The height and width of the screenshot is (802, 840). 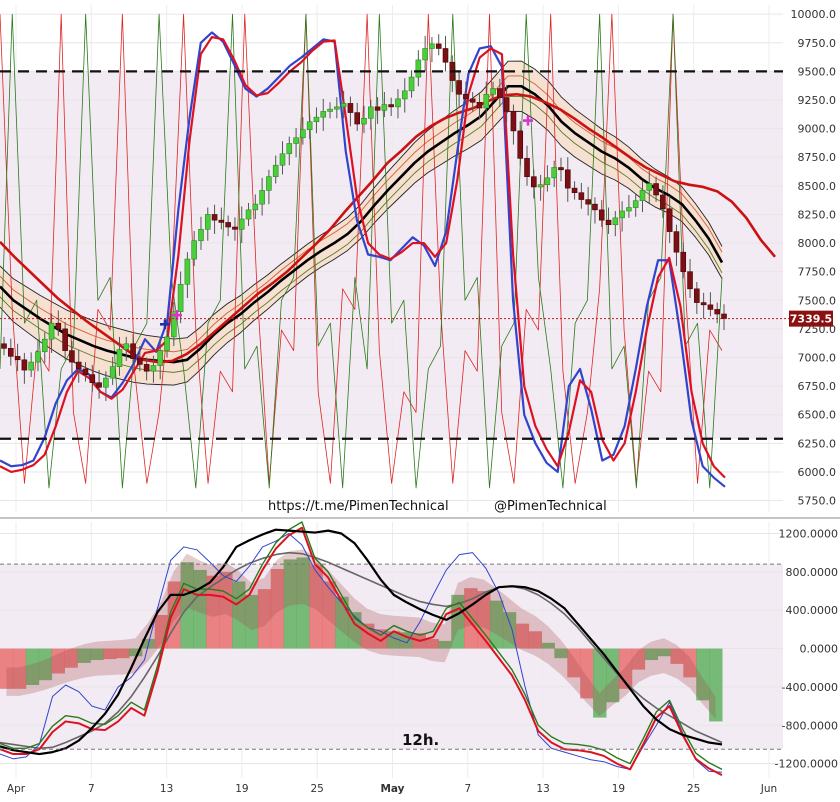 I want to click on time-axis: Apr 7 13 19 25 May 7 13 19 25 Jun, so click(x=392, y=789).